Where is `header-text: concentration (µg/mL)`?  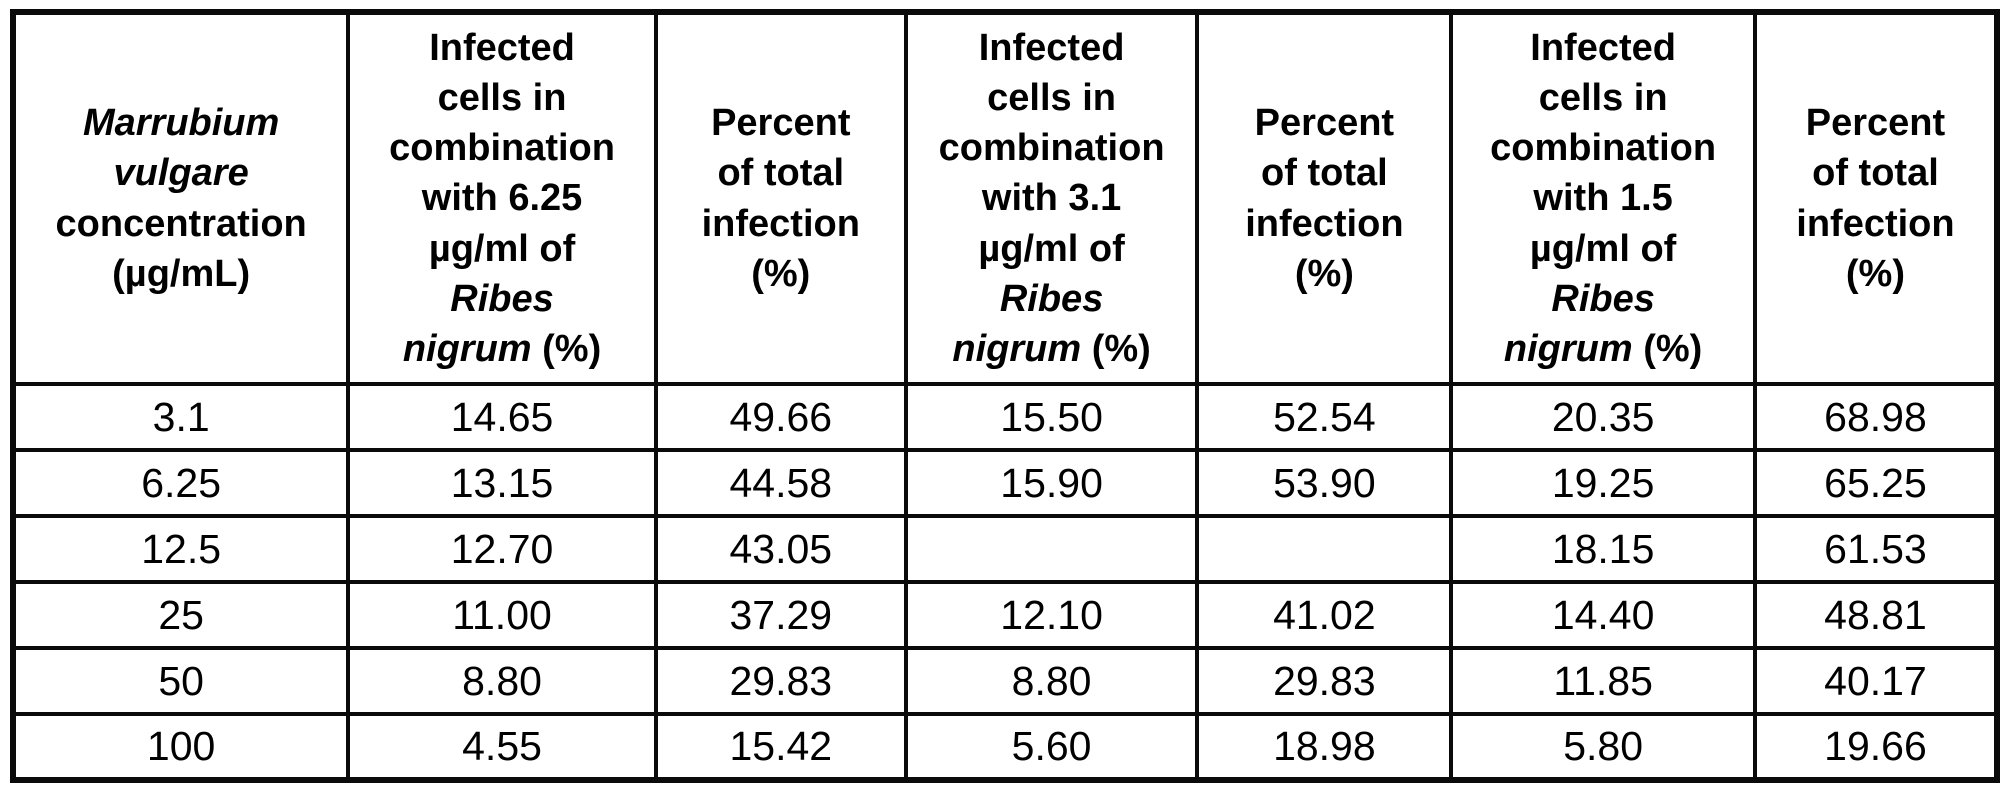
header-text: concentration (µg/mL) is located at coordinates (181, 248).